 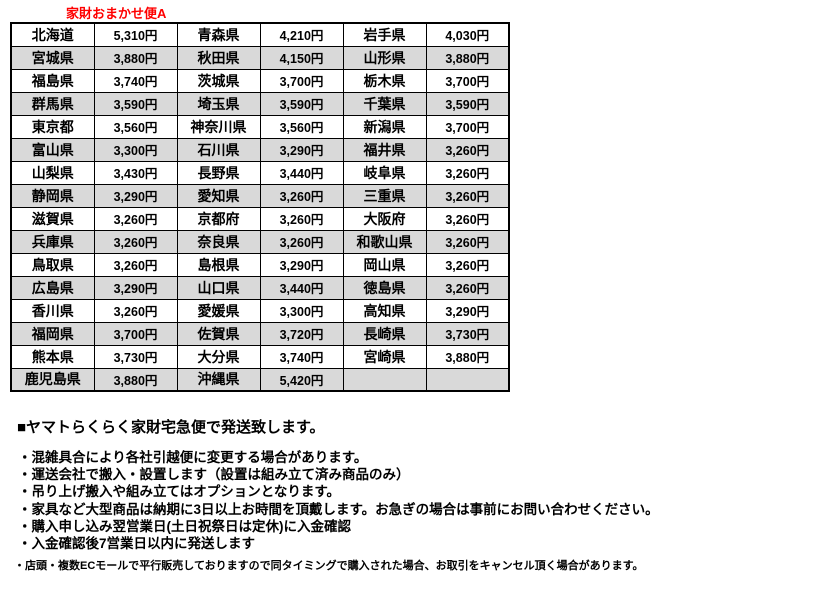 I want to click on prefecture-cell: 岐阜県, so click(x=384, y=172).